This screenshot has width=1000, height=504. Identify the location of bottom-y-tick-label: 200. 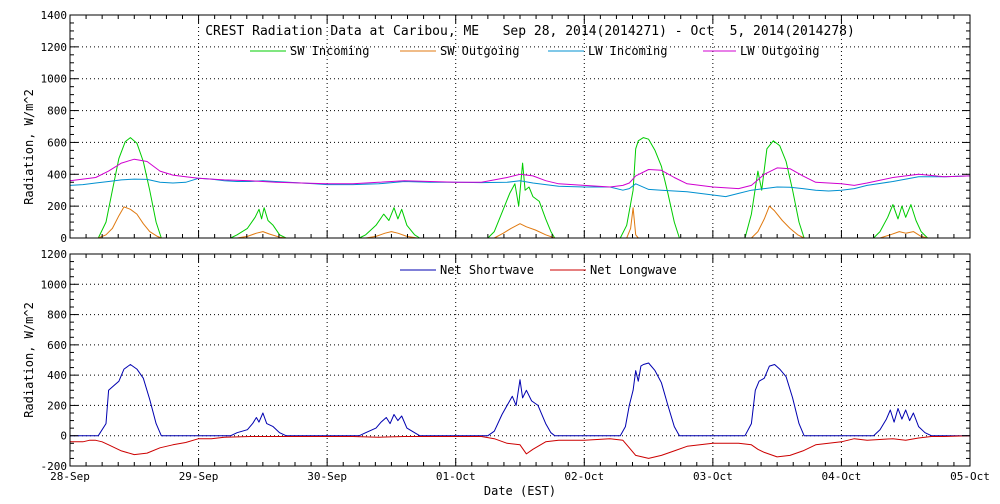
(57, 405).